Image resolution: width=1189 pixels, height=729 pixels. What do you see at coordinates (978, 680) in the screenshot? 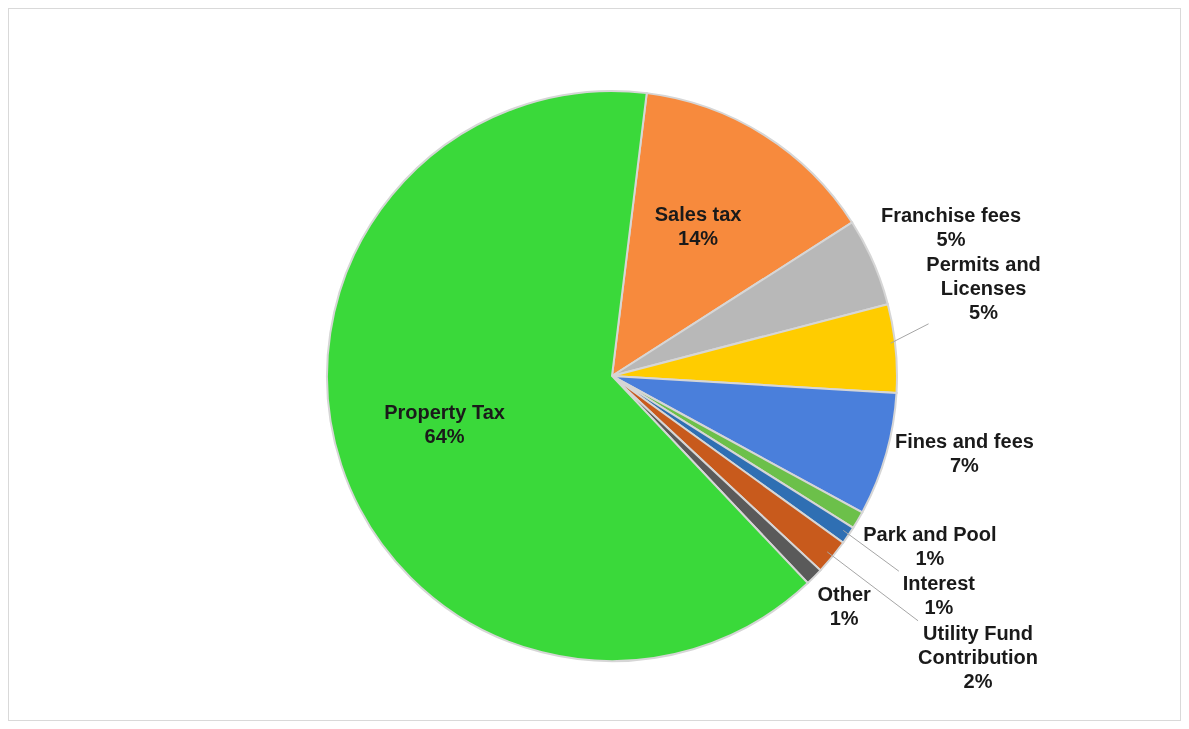
I see `data-label: 2%` at bounding box center [978, 680].